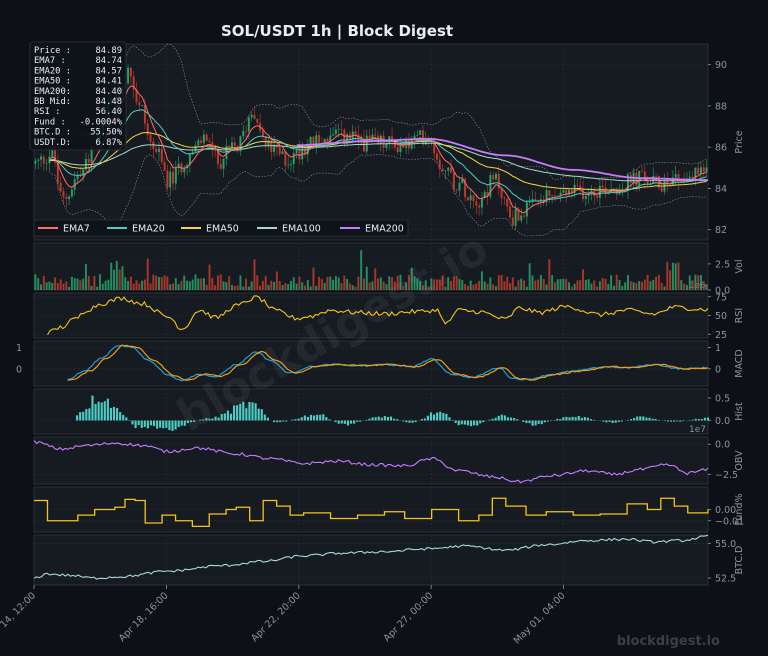 This screenshot has height=656, width=768. I want to click on info-label: Fund :, so click(50, 122).